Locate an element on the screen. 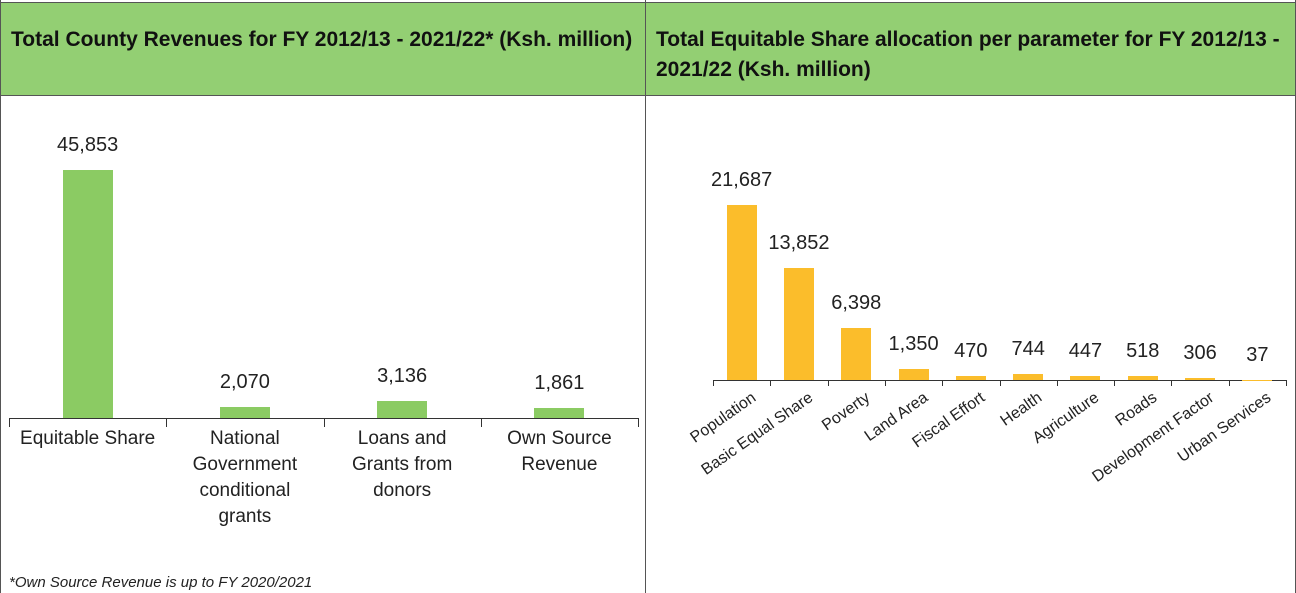 The image size is (1296, 593). value-label: 3,136 is located at coordinates (402, 376).